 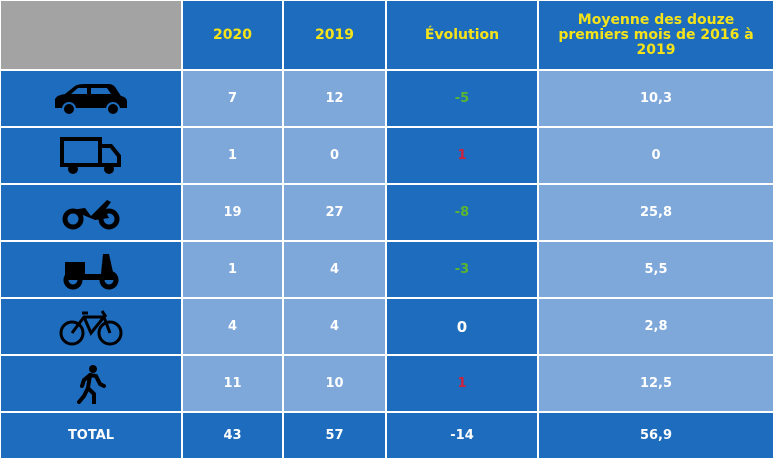 I want to click on value-cell: 19, so click(x=232, y=212).